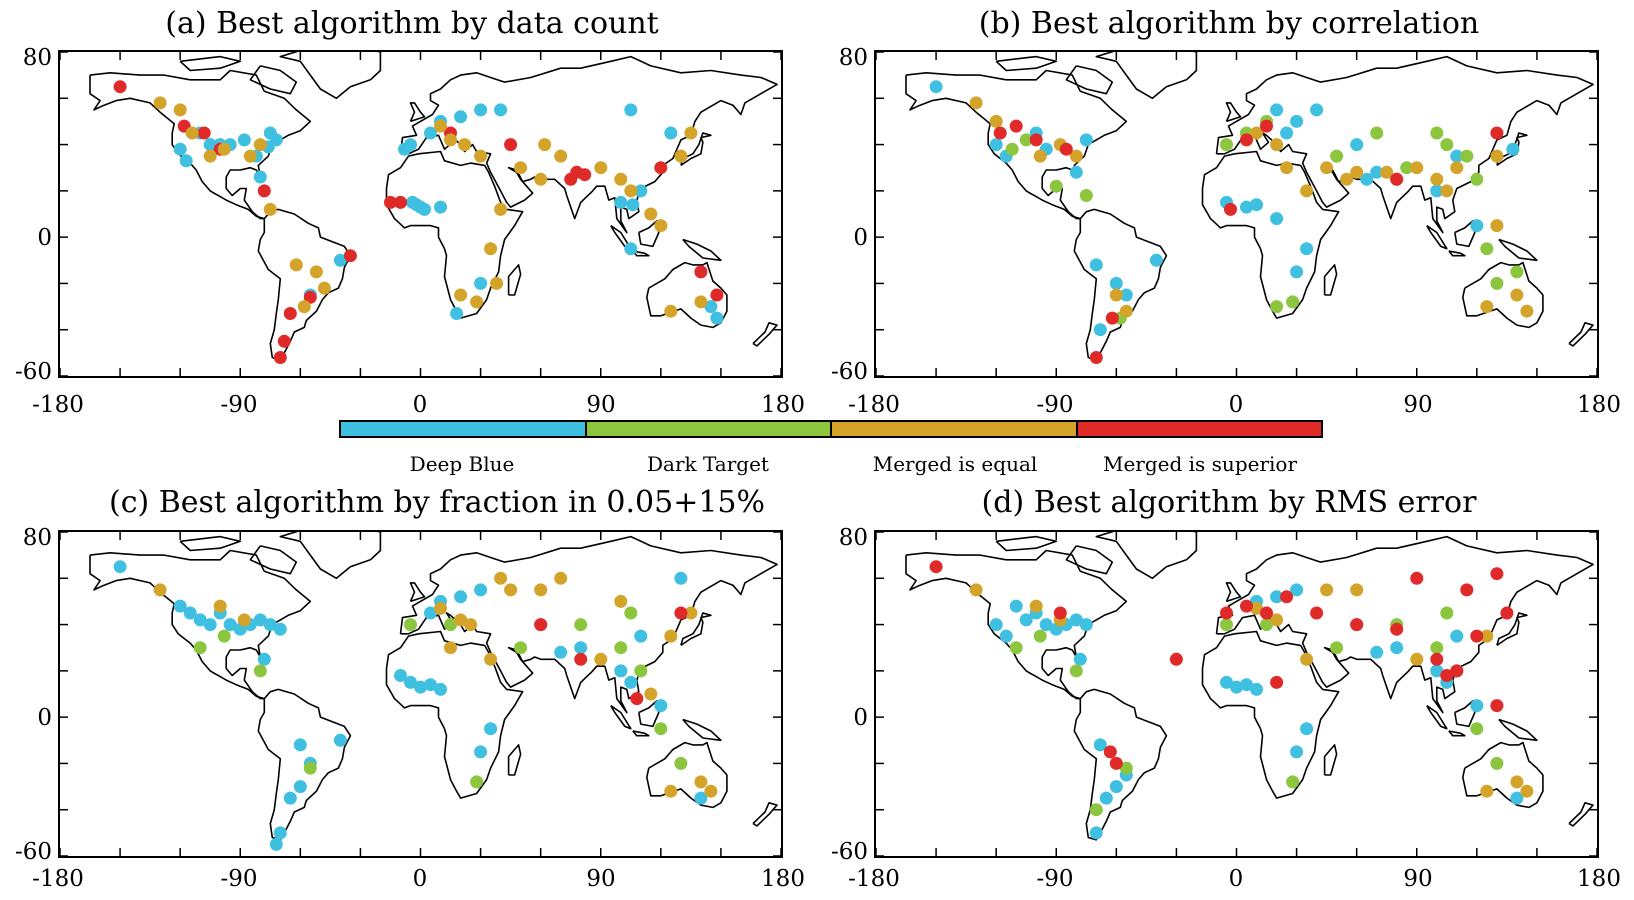 Image resolution: width=1634 pixels, height=900 pixels. I want to click on xtick-d-180: 180, so click(1599, 879).